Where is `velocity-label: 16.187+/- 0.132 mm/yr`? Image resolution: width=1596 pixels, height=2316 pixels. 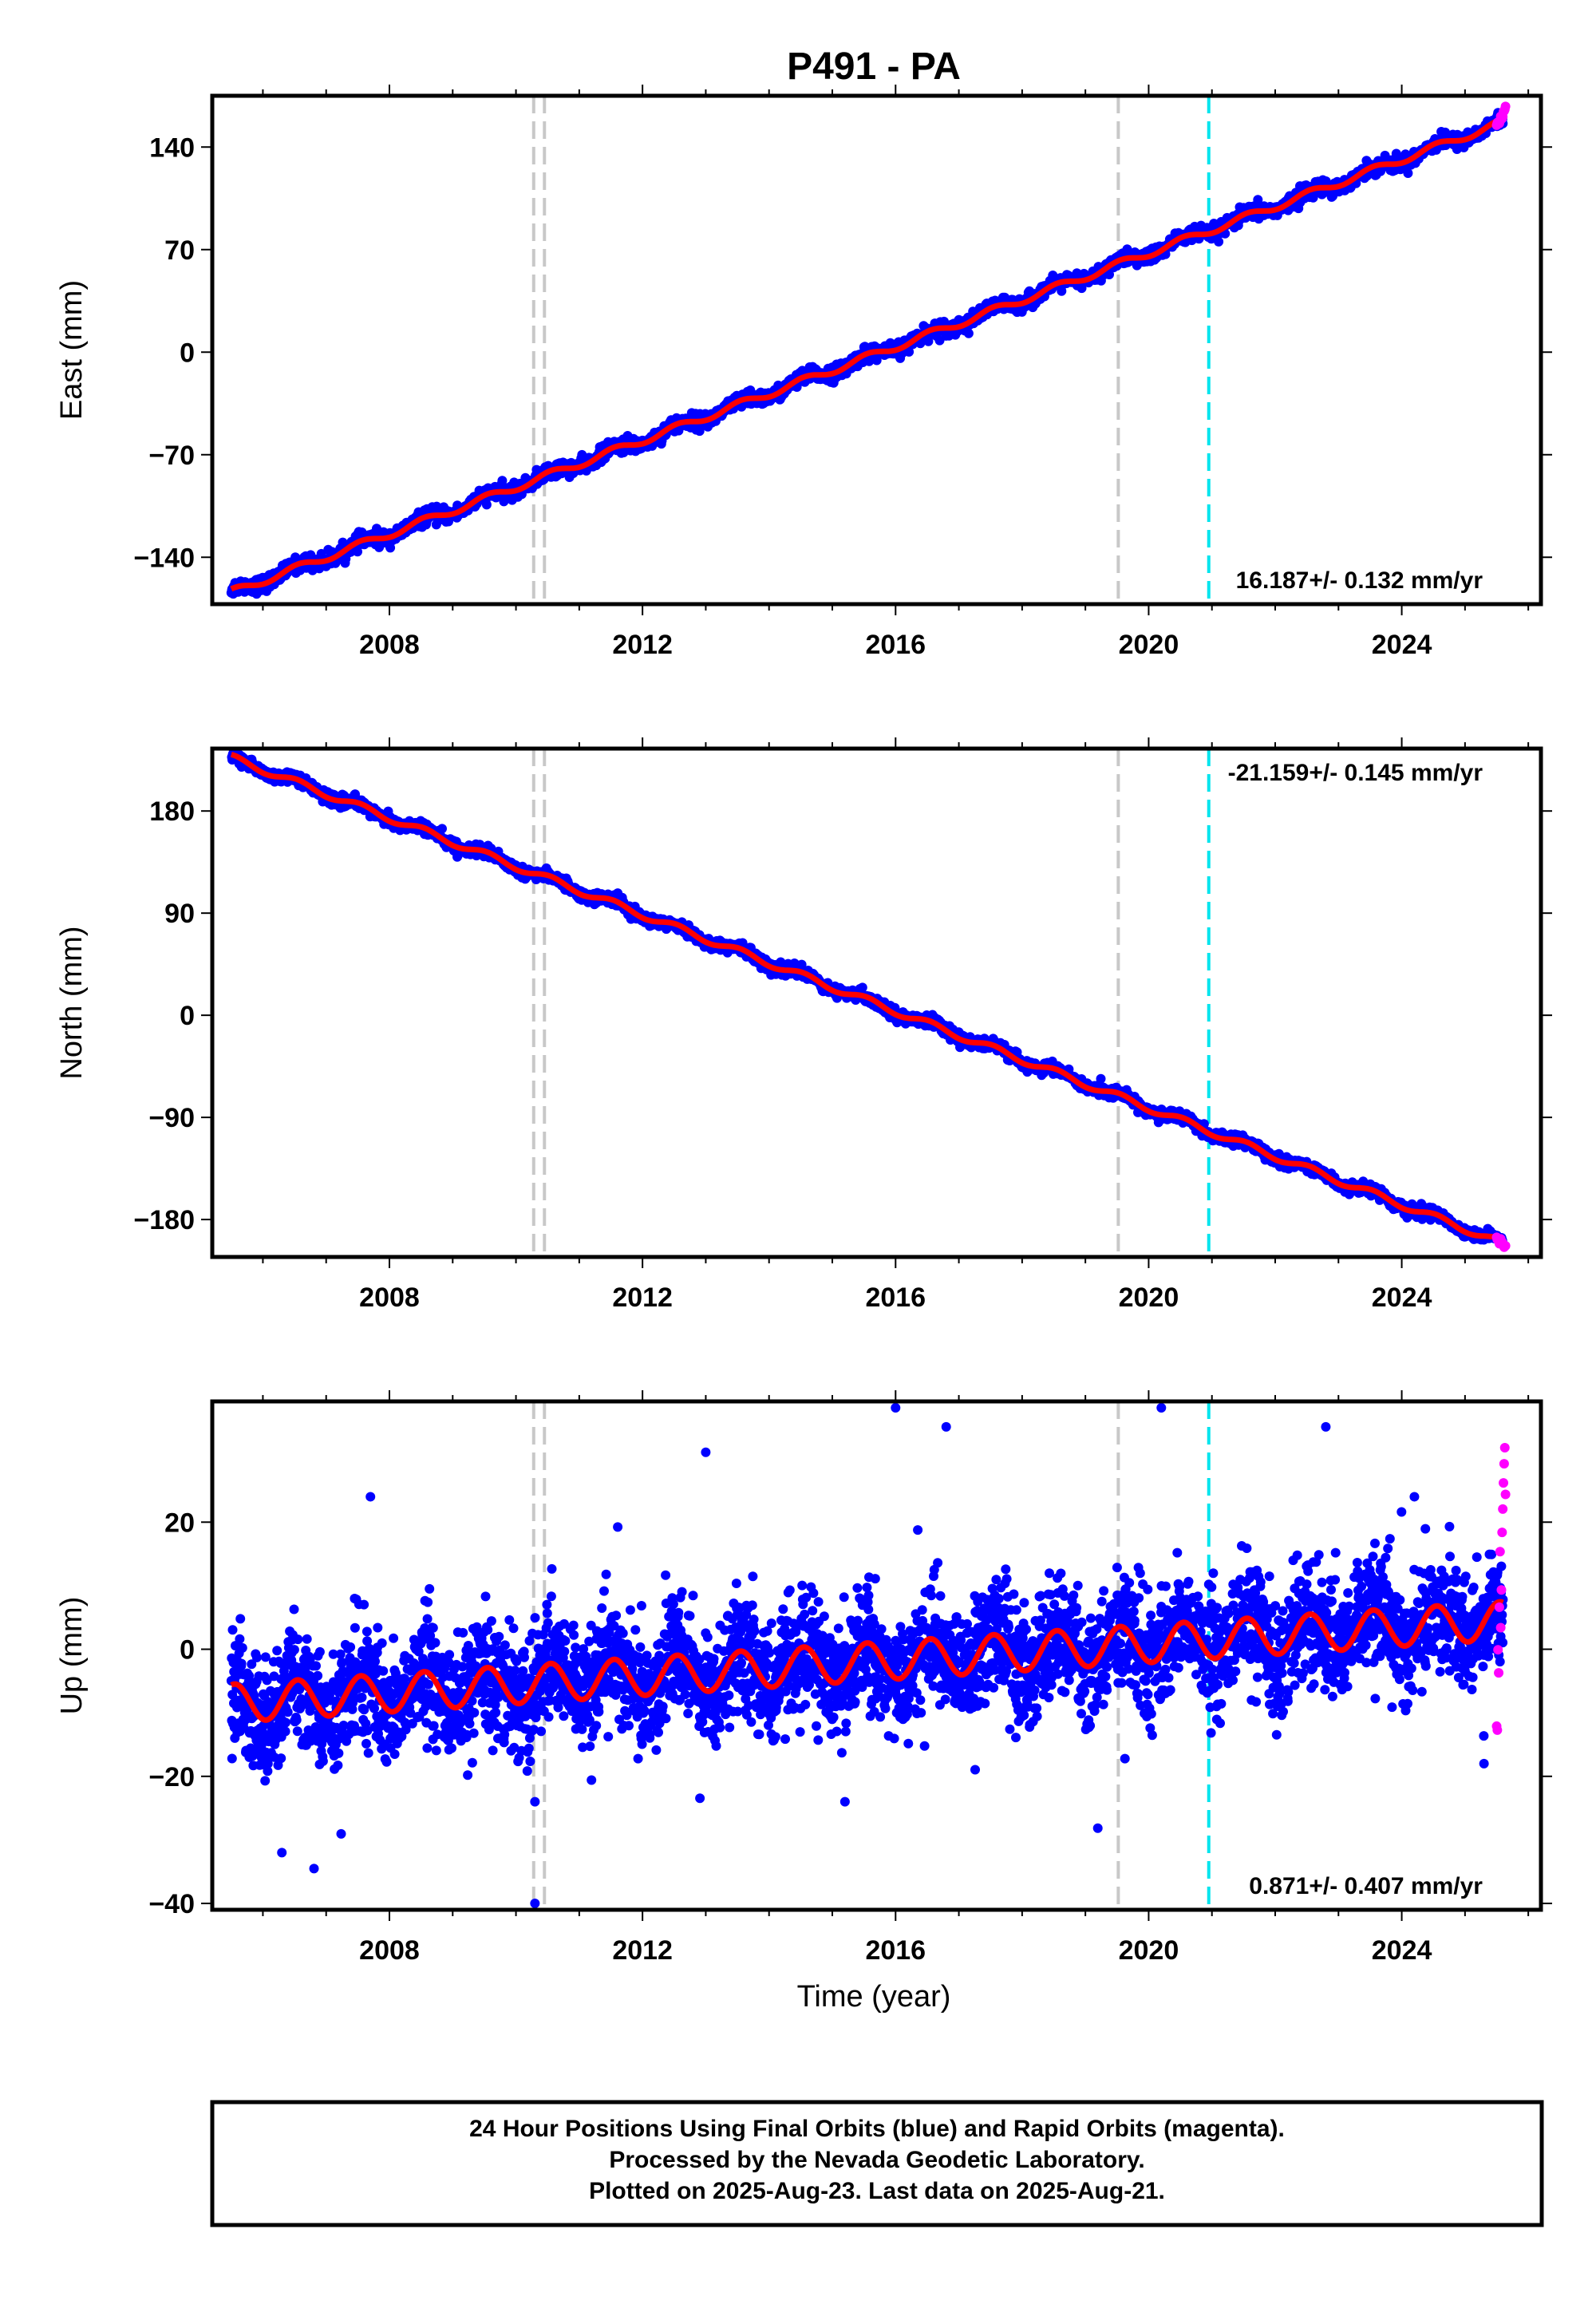
velocity-label: 16.187+/- 0.132 mm/yr is located at coordinates (1359, 580).